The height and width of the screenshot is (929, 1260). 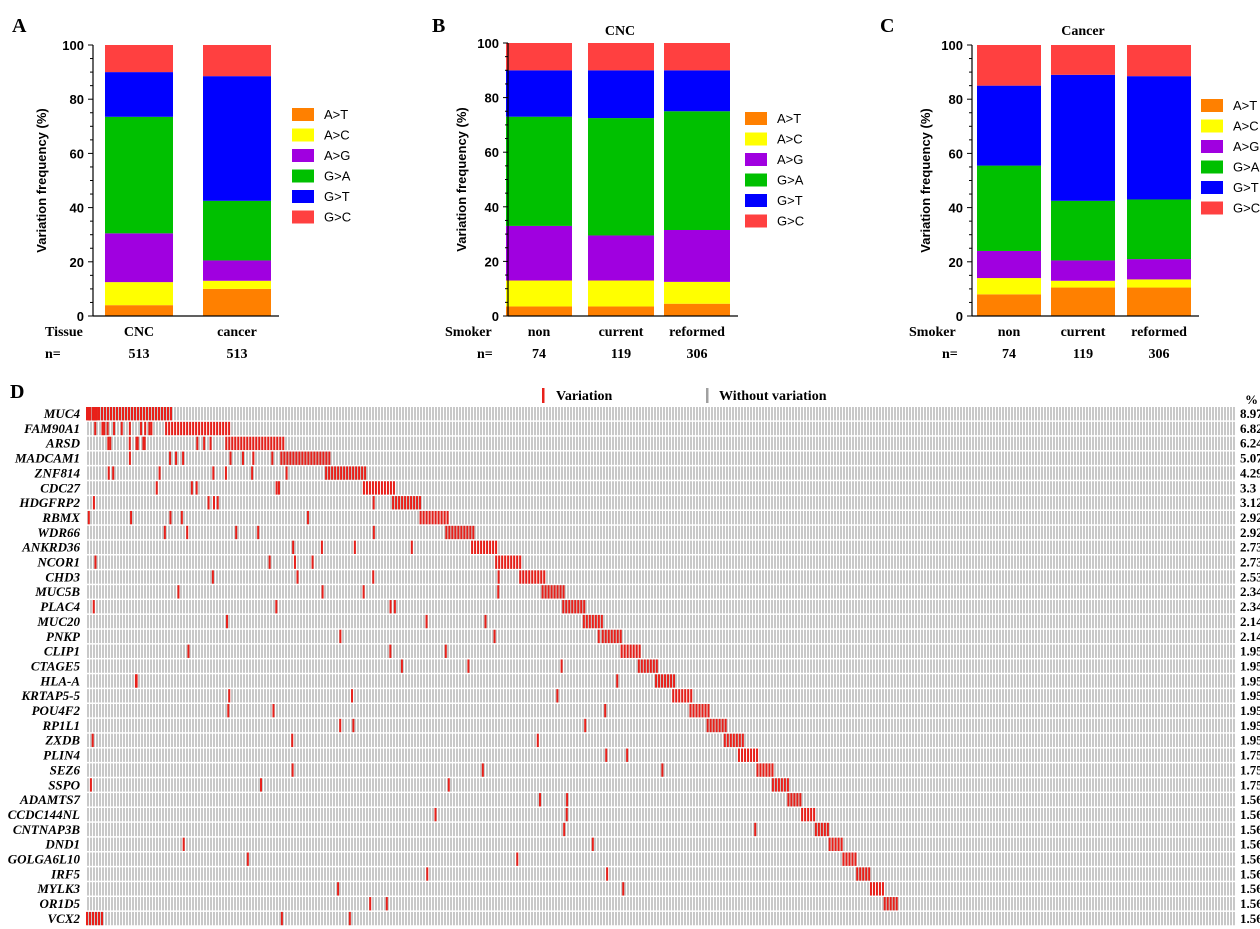 What do you see at coordinates (65, 769) in the screenshot?
I see `gene-label: SEZ6` at bounding box center [65, 769].